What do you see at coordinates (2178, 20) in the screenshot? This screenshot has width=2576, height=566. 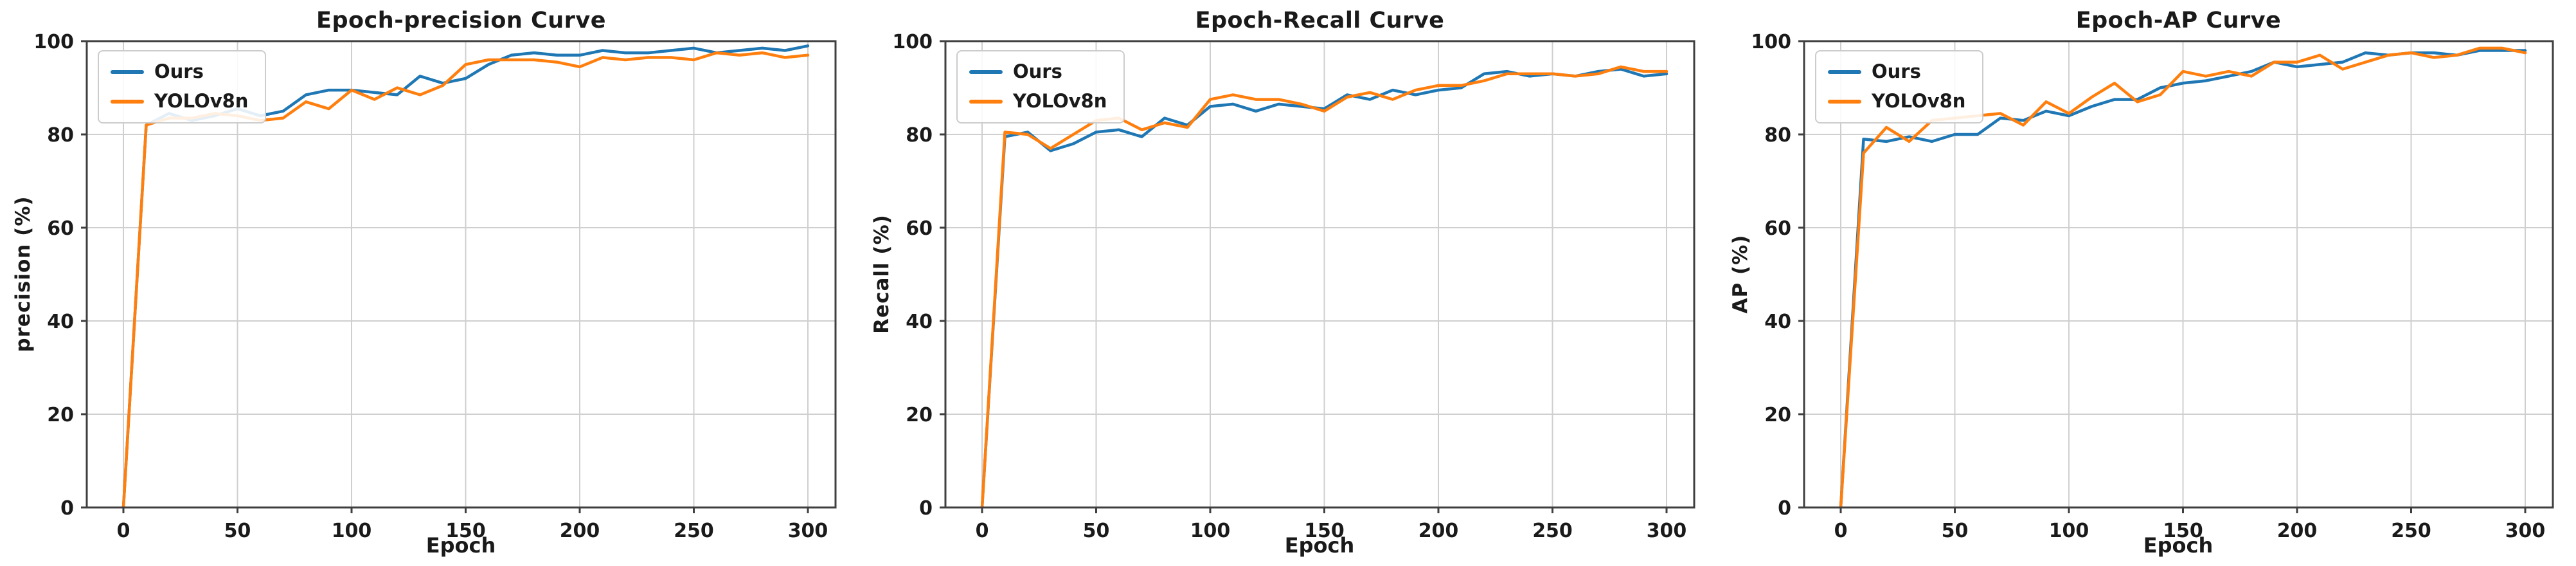 I see `chart-title: Epoch-AP Curve` at bounding box center [2178, 20].